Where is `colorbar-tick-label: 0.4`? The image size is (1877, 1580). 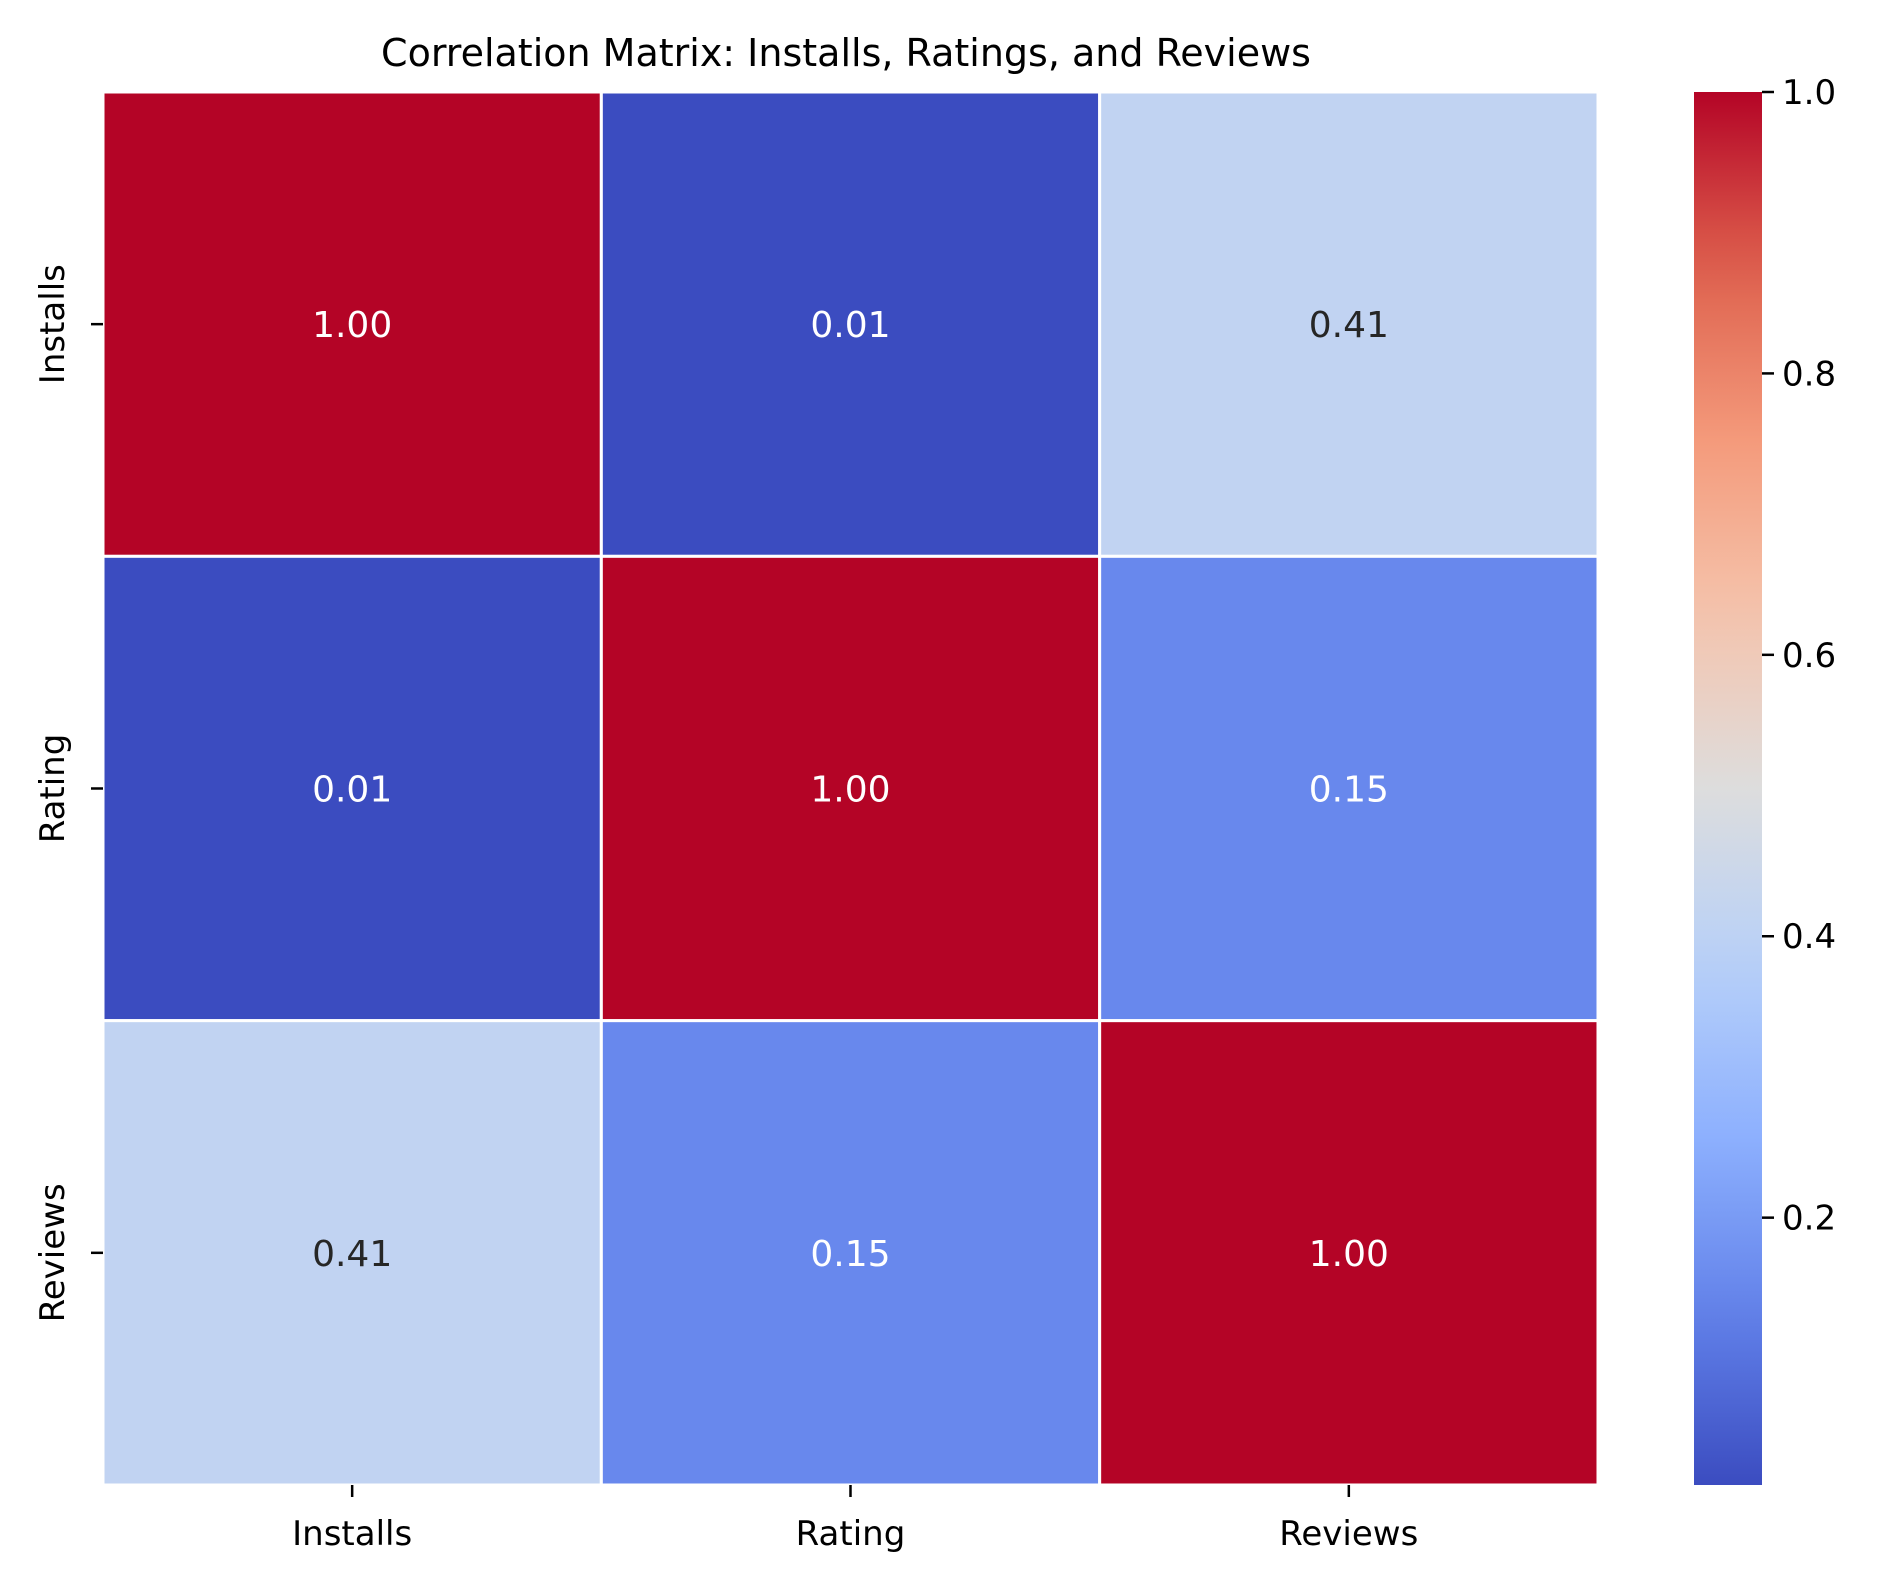
colorbar-tick-label: 0.4 is located at coordinates (1809, 937).